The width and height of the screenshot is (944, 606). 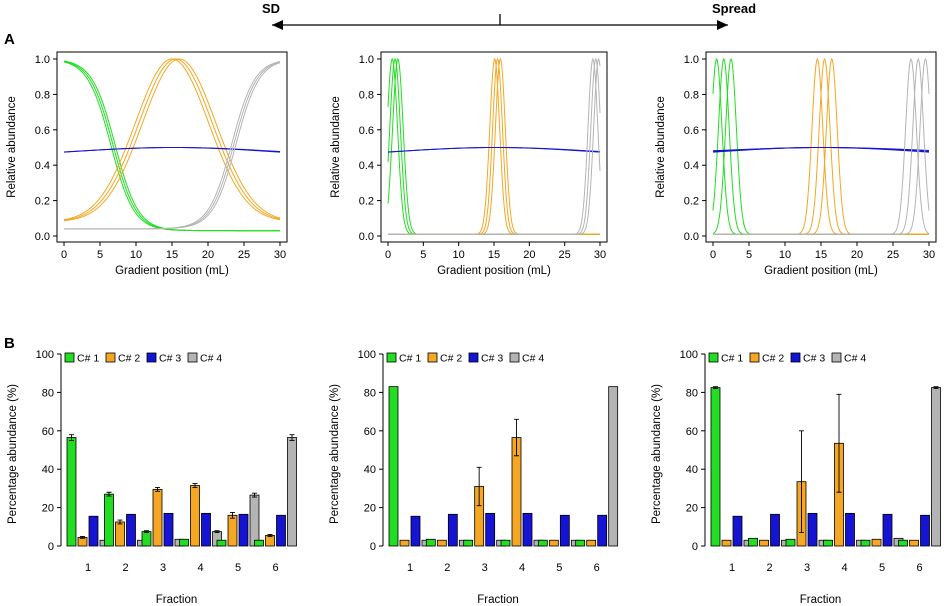 I want to click on arrow-left-head, so click(x=277, y=25).